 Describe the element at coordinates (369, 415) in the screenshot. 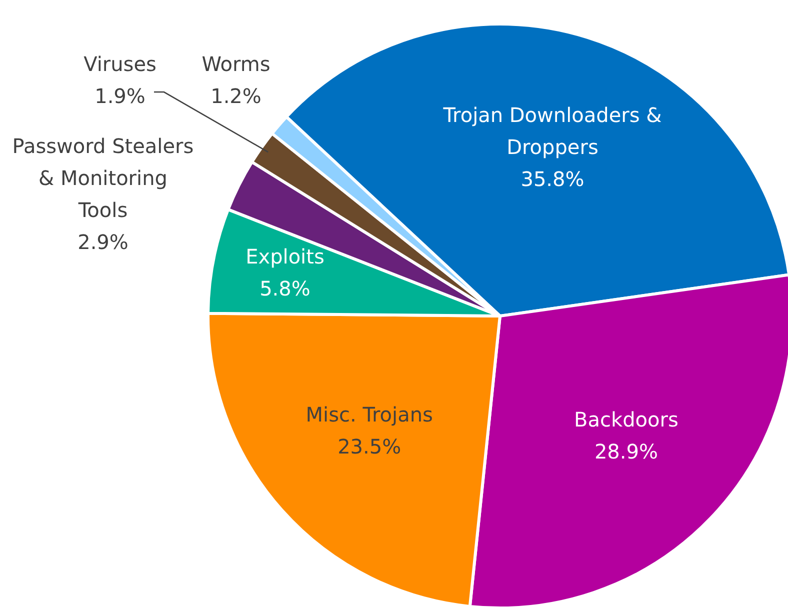

I see `slice-label: Misc. Trojans` at that location.